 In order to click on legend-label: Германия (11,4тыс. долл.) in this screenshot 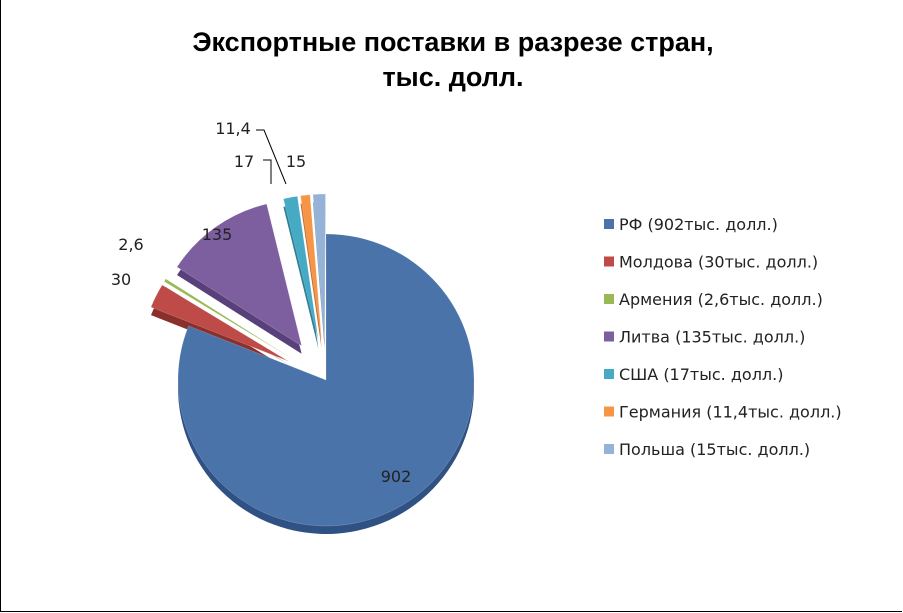, I will do `click(730, 412)`.